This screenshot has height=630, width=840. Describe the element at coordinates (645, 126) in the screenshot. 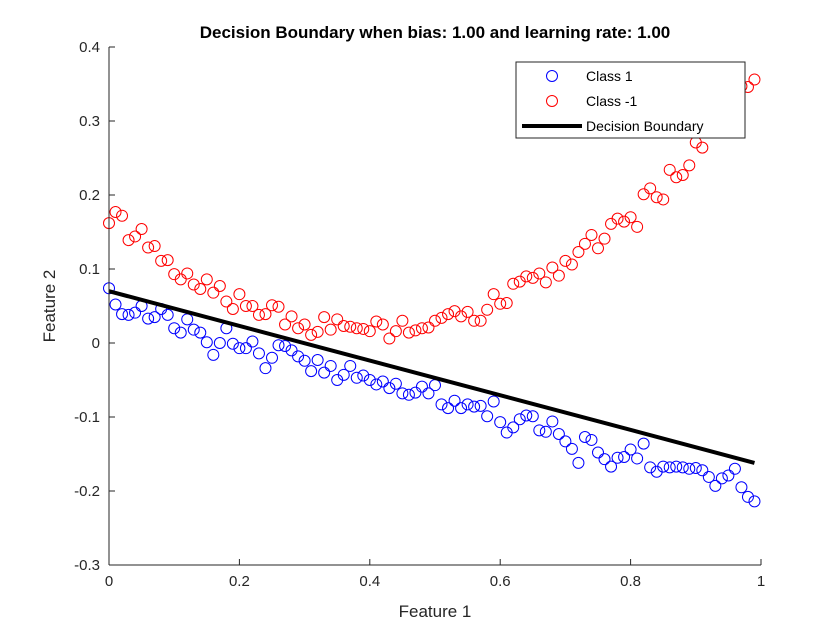

I see `legend-label: Decision Boundary` at that location.